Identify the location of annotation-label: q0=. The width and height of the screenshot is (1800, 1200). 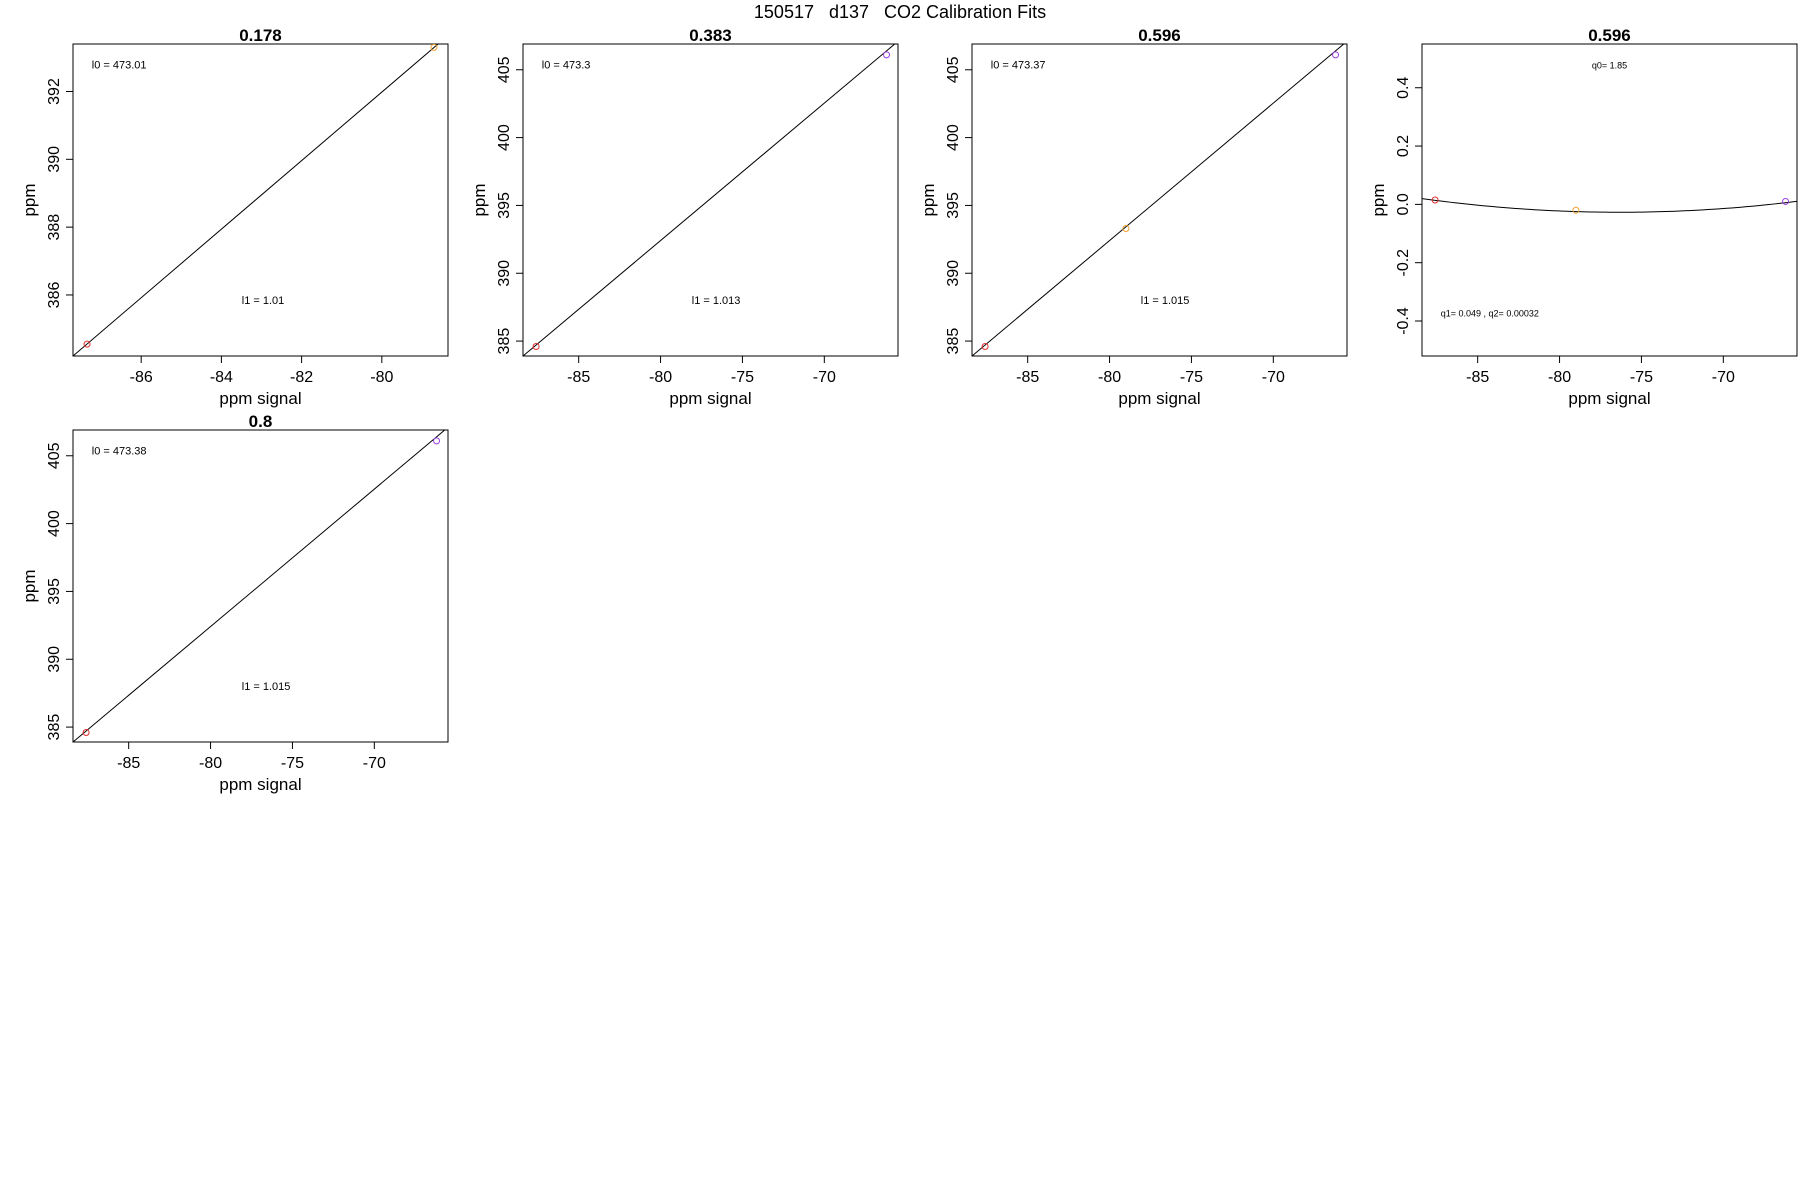
(1601, 65).